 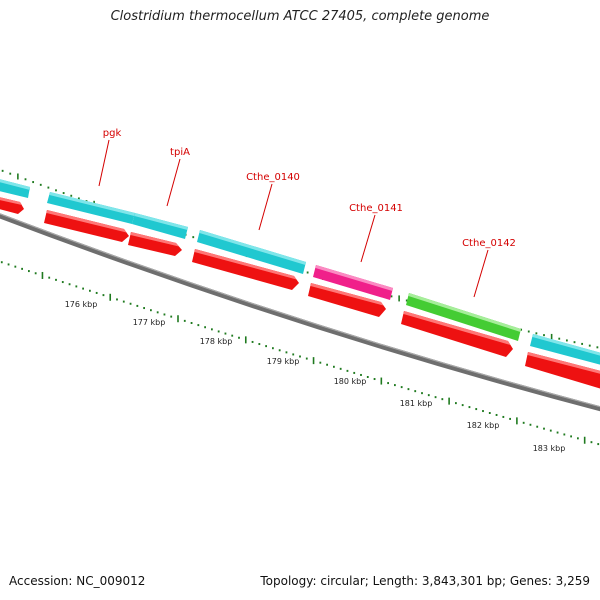 What do you see at coordinates (483, 425) in the screenshot?
I see `scale-label: 182 kbp` at bounding box center [483, 425].